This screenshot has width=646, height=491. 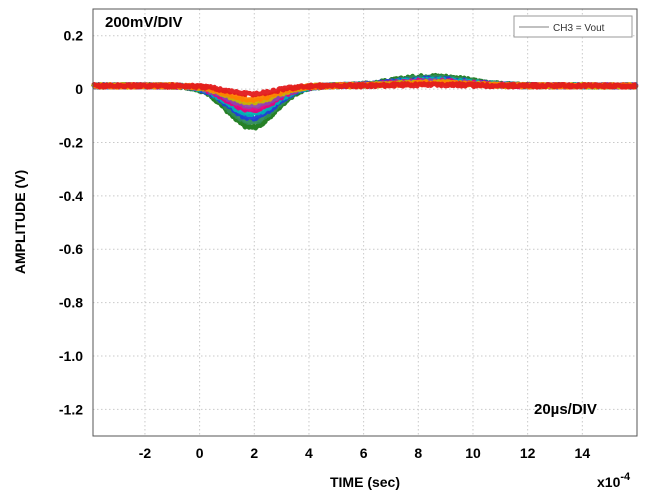 I want to click on legend-entry: CH3 = Vout, so click(x=579, y=28).